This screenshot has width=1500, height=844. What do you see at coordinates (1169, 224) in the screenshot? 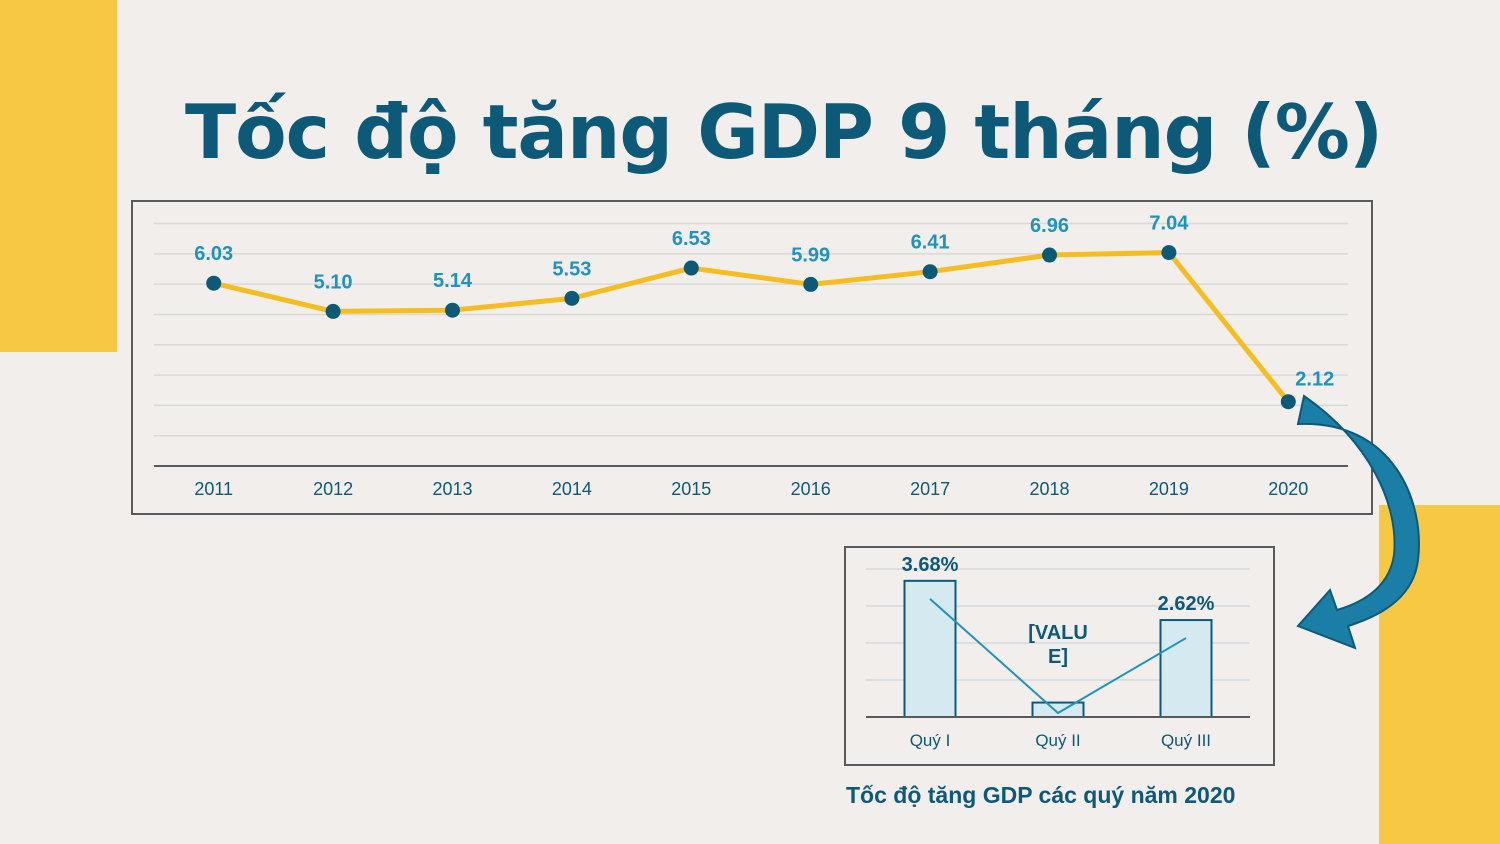
I see `data-label: 7.04` at bounding box center [1169, 224].